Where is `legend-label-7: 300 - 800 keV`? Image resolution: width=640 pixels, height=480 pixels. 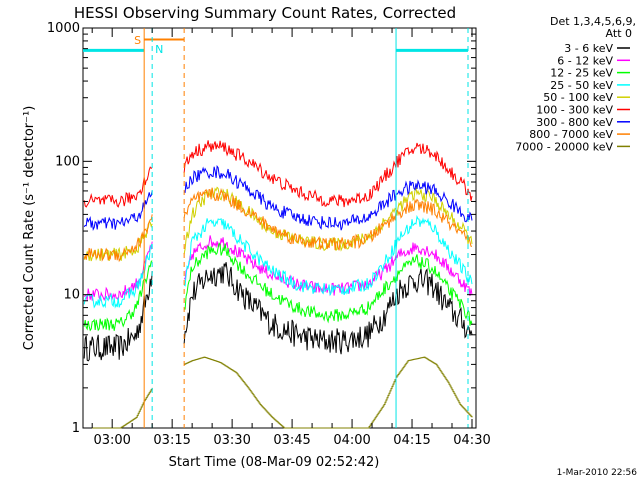
legend-label-7: 300 - 800 keV is located at coordinates (574, 122).